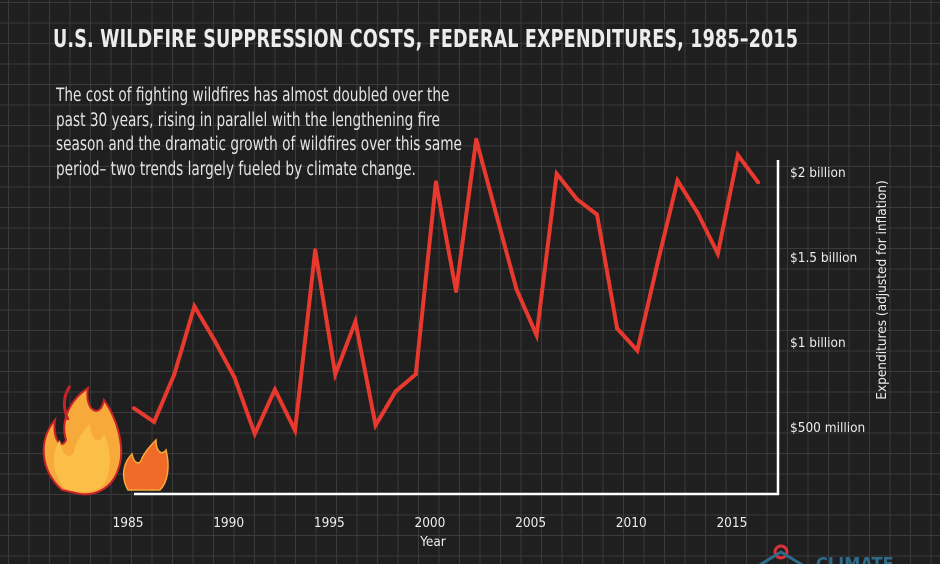  I want to click on data-point-1985, so click(134, 408).